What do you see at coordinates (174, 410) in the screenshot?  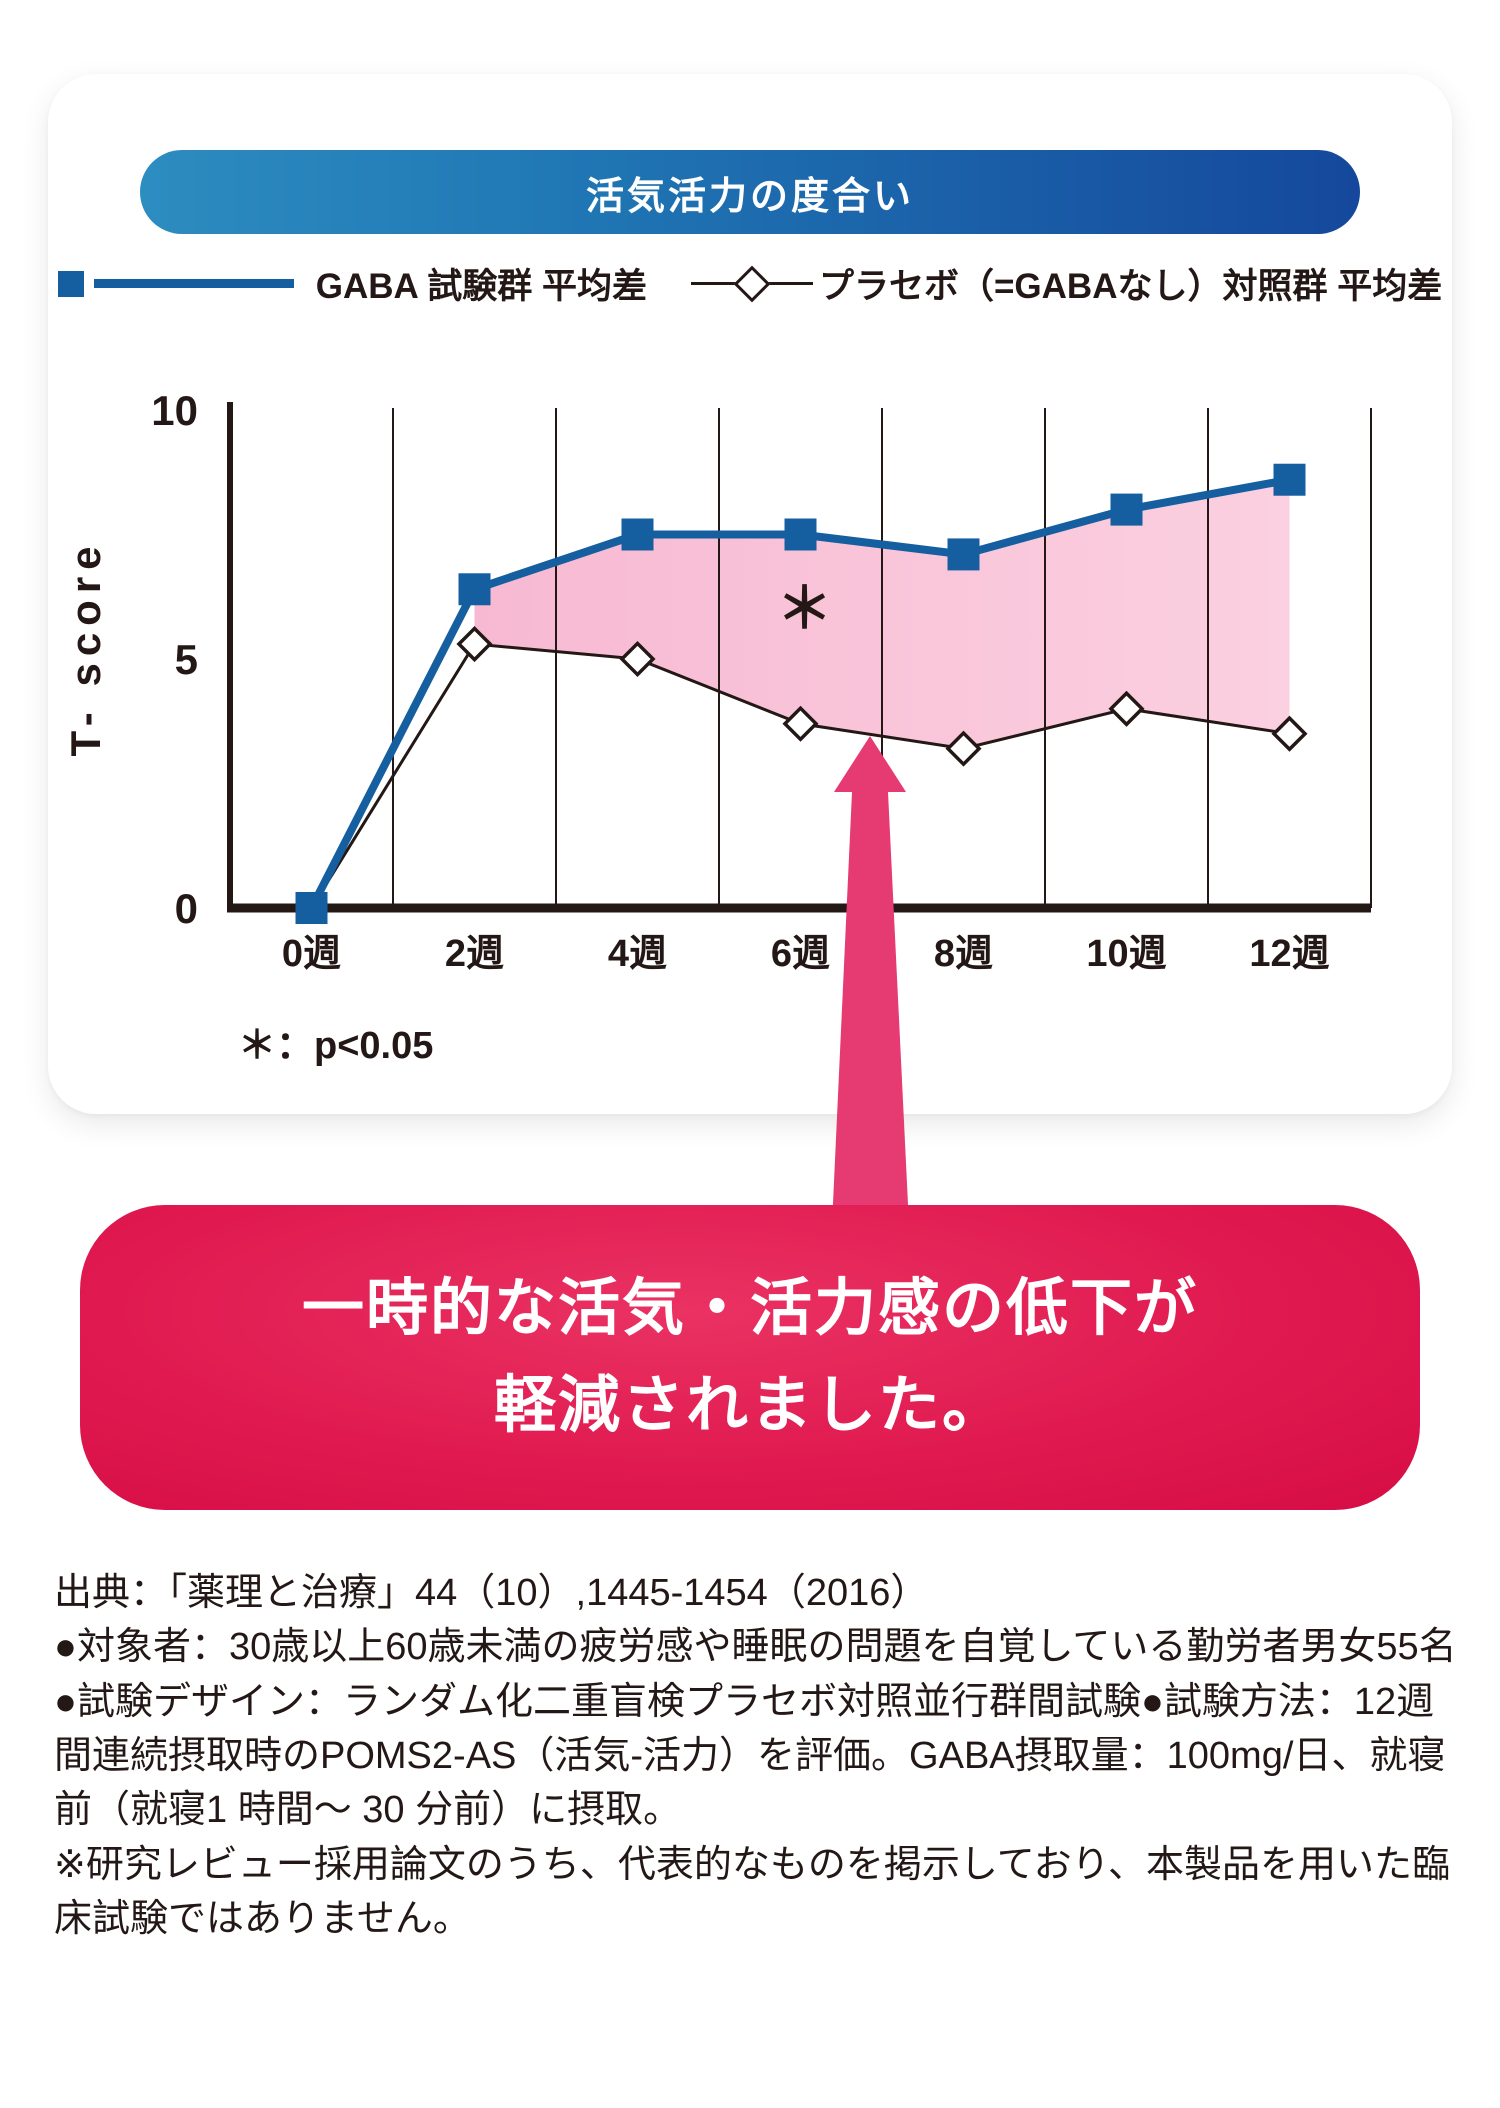 I see `y-tick-label: 10` at bounding box center [174, 410].